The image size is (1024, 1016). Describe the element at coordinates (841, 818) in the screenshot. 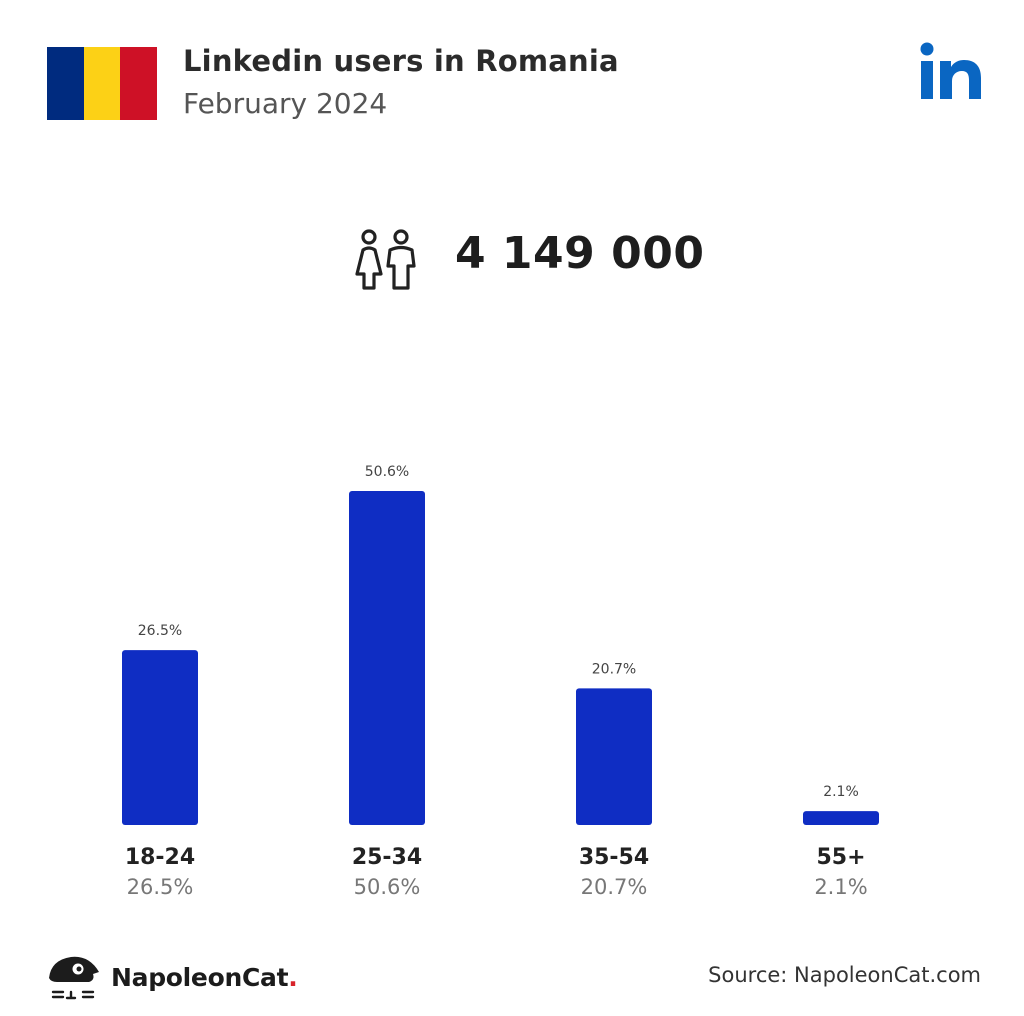

I see `bar-55+` at that location.